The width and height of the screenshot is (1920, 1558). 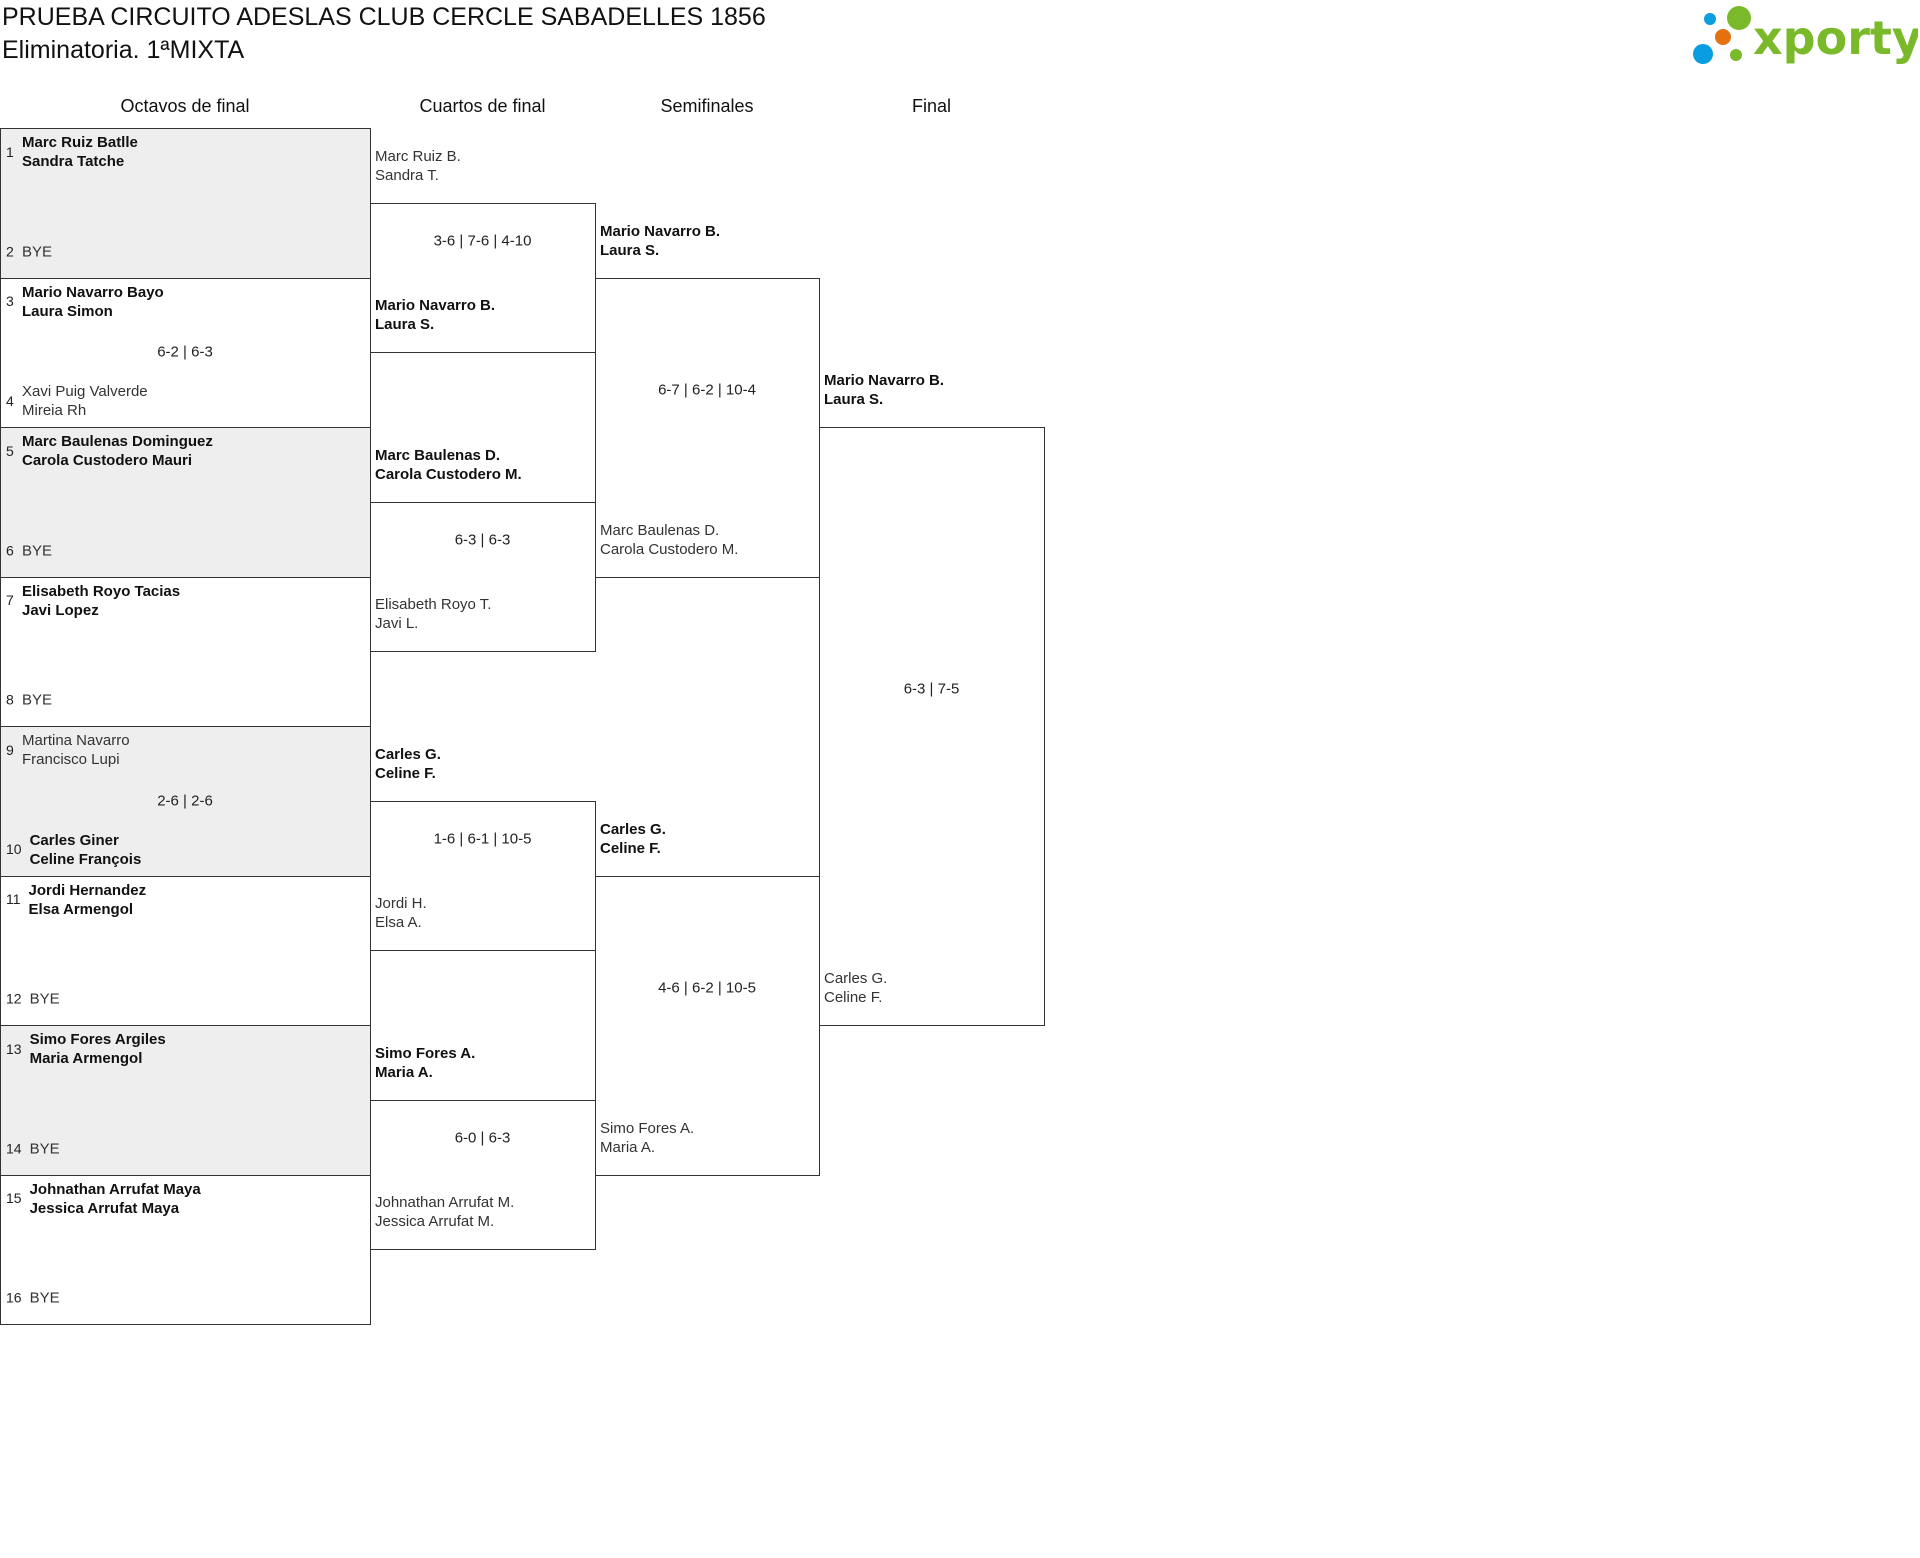 What do you see at coordinates (14, 1148) in the screenshot?
I see `seed-number: 14` at bounding box center [14, 1148].